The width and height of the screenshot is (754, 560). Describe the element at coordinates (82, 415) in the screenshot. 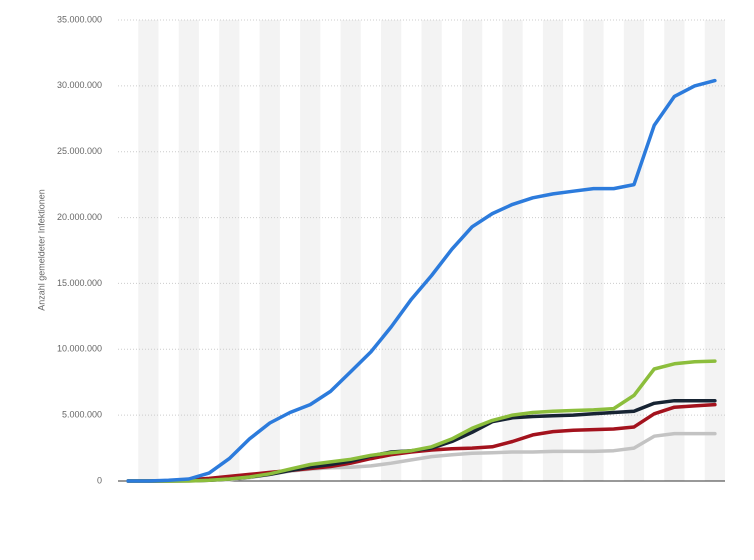

I see `y-tick-label: 5.000.000` at that location.